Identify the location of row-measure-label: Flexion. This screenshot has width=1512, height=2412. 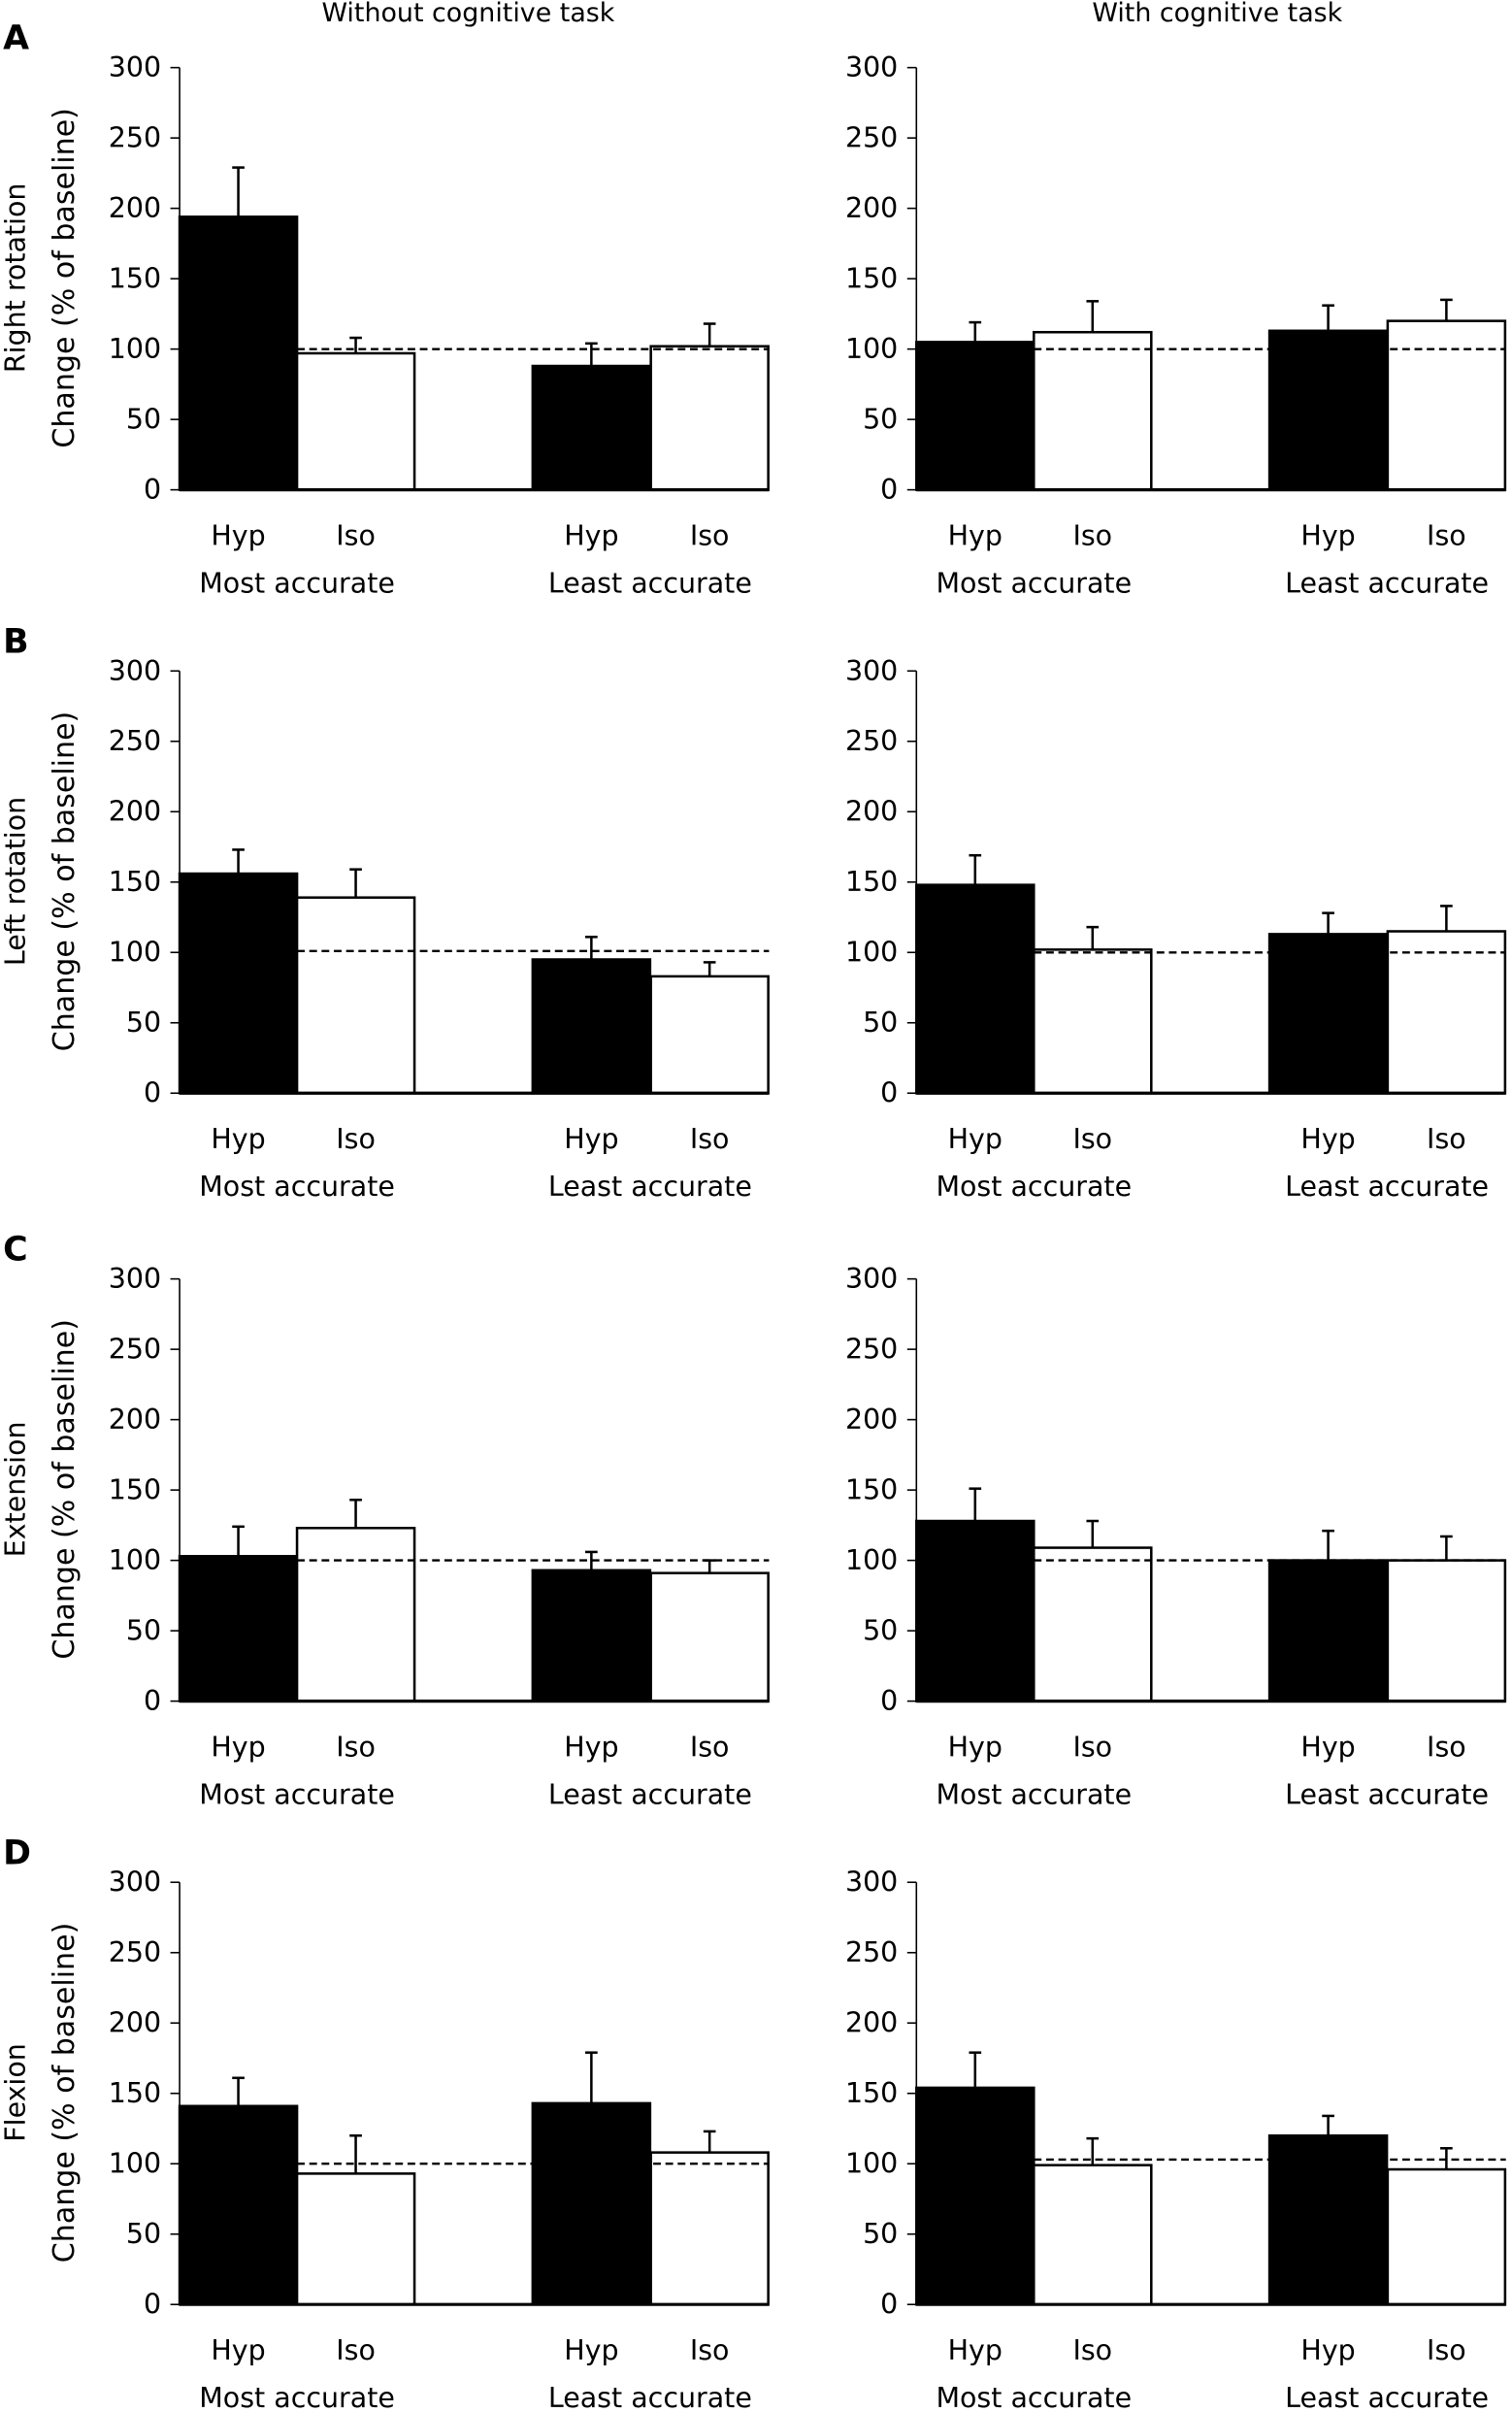
(15, 2092).